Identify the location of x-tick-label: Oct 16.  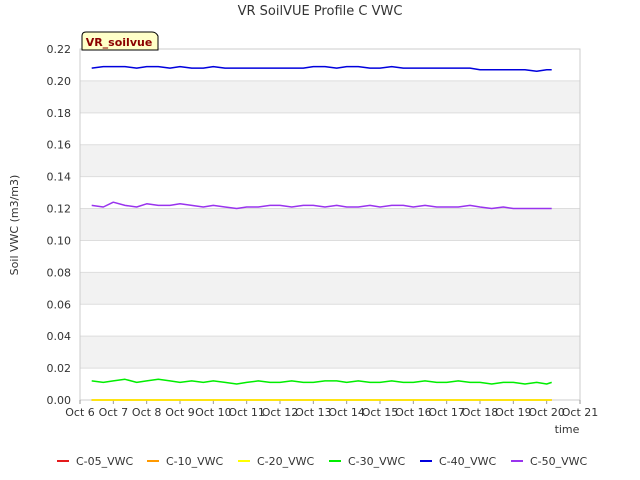
(413, 412).